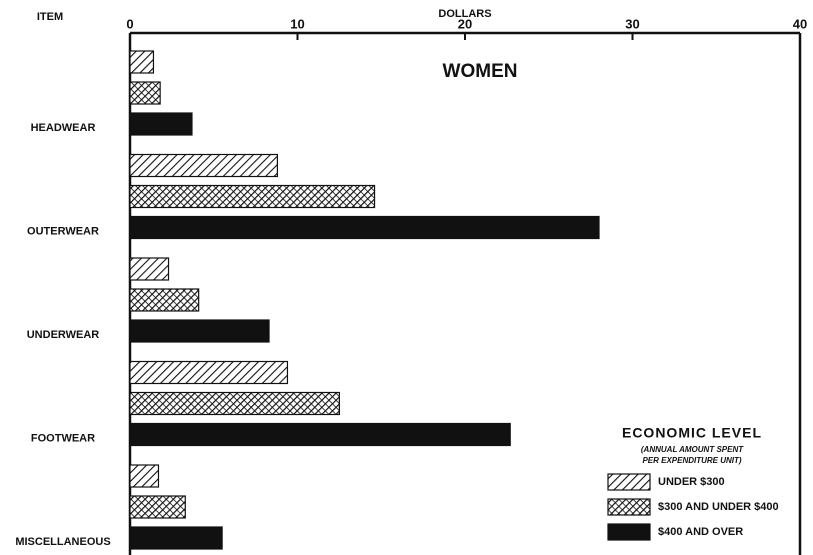 The image size is (813, 555). Describe the element at coordinates (718, 507) in the screenshot. I see `legend-label: $300 AND UNDER $400` at that location.